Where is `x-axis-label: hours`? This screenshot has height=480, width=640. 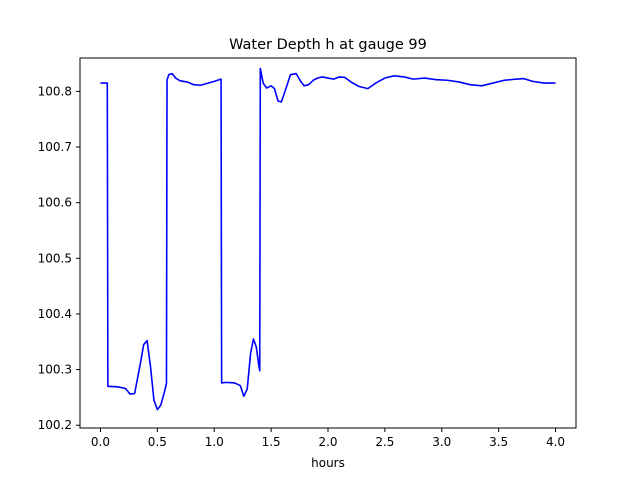
x-axis-label: hours is located at coordinates (328, 463).